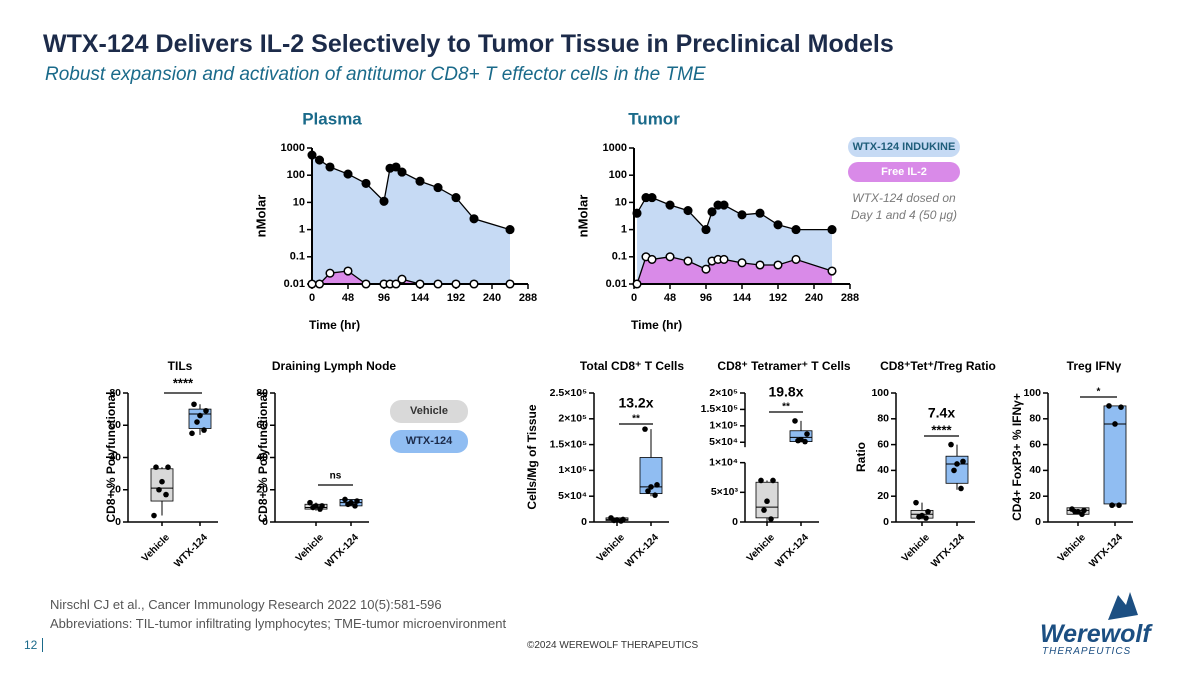 The image size is (1200, 675). Describe the element at coordinates (1017, 457) in the screenshot. I see `y-axis-title: CD4+ FoxP3+ % IFNγ+` at that location.